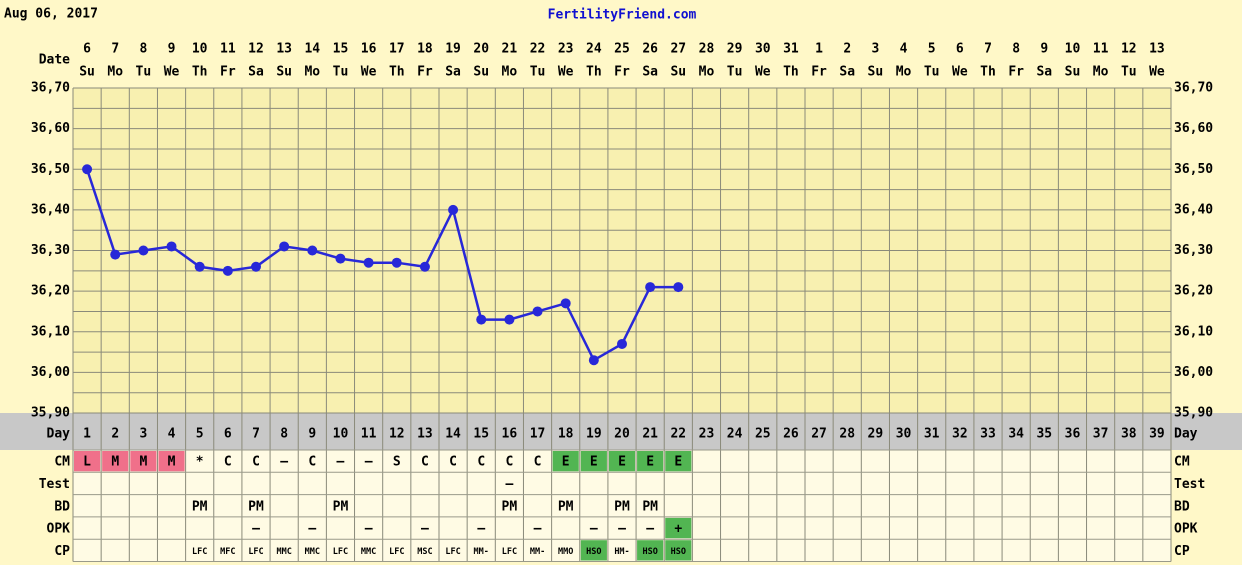  Describe the element at coordinates (791, 434) in the screenshot. I see `day-number: 26` at that location.